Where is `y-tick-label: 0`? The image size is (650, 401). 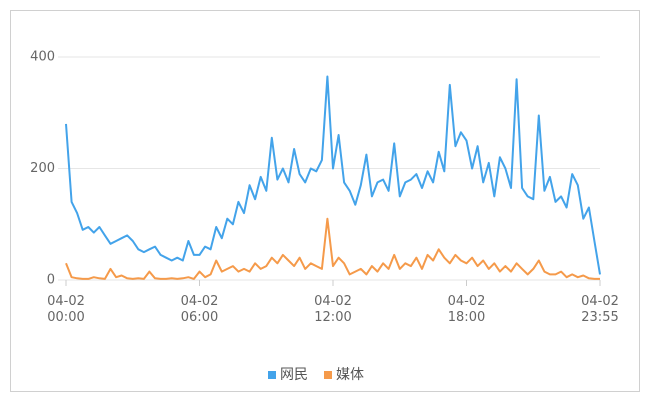 y-tick-label: 0 is located at coordinates (51, 280).